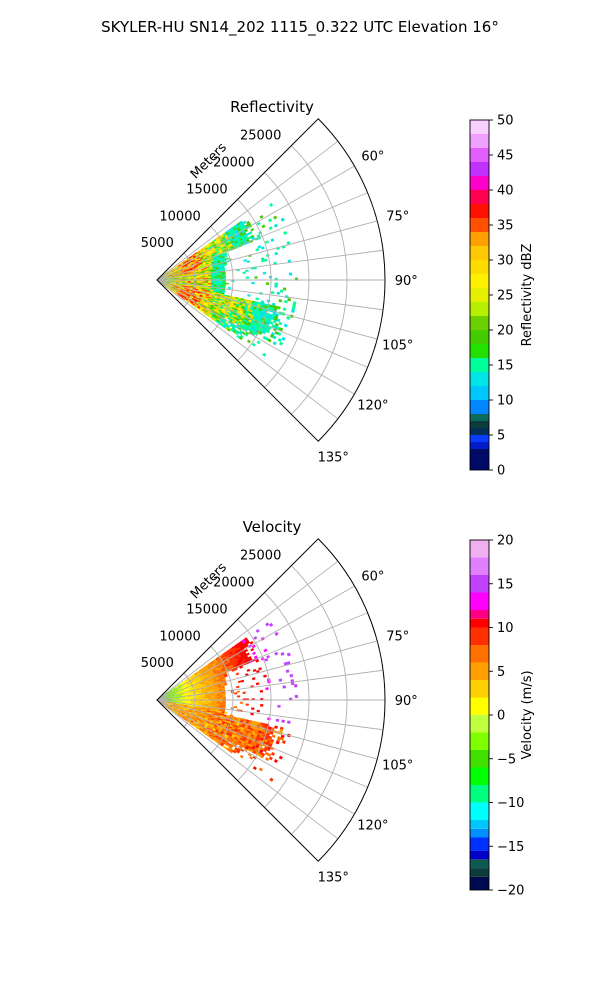 Image resolution: width=600 pixels, height=1004 pixels. Describe the element at coordinates (228, 702) in the screenshot. I see `velocity-echo-field` at that location.